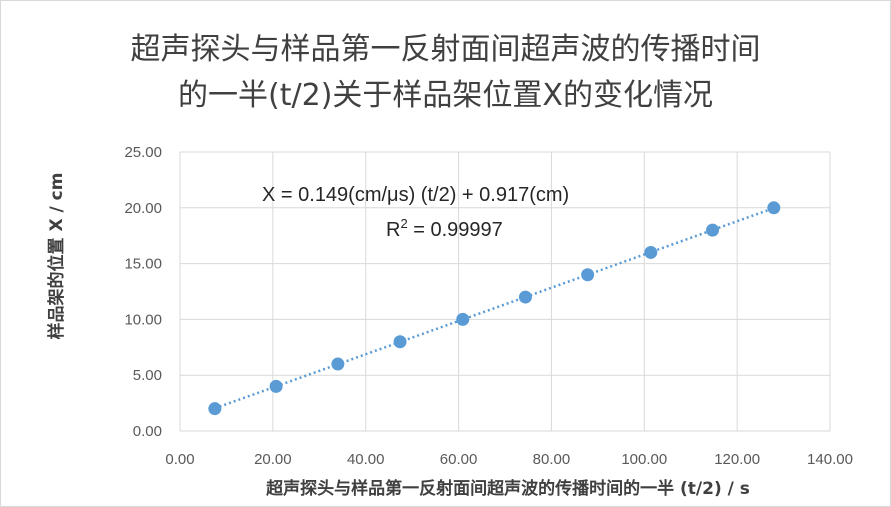 This screenshot has height=507, width=891. Describe the element at coordinates (147, 431) in the screenshot. I see `y-tick-label: 0.00` at that location.